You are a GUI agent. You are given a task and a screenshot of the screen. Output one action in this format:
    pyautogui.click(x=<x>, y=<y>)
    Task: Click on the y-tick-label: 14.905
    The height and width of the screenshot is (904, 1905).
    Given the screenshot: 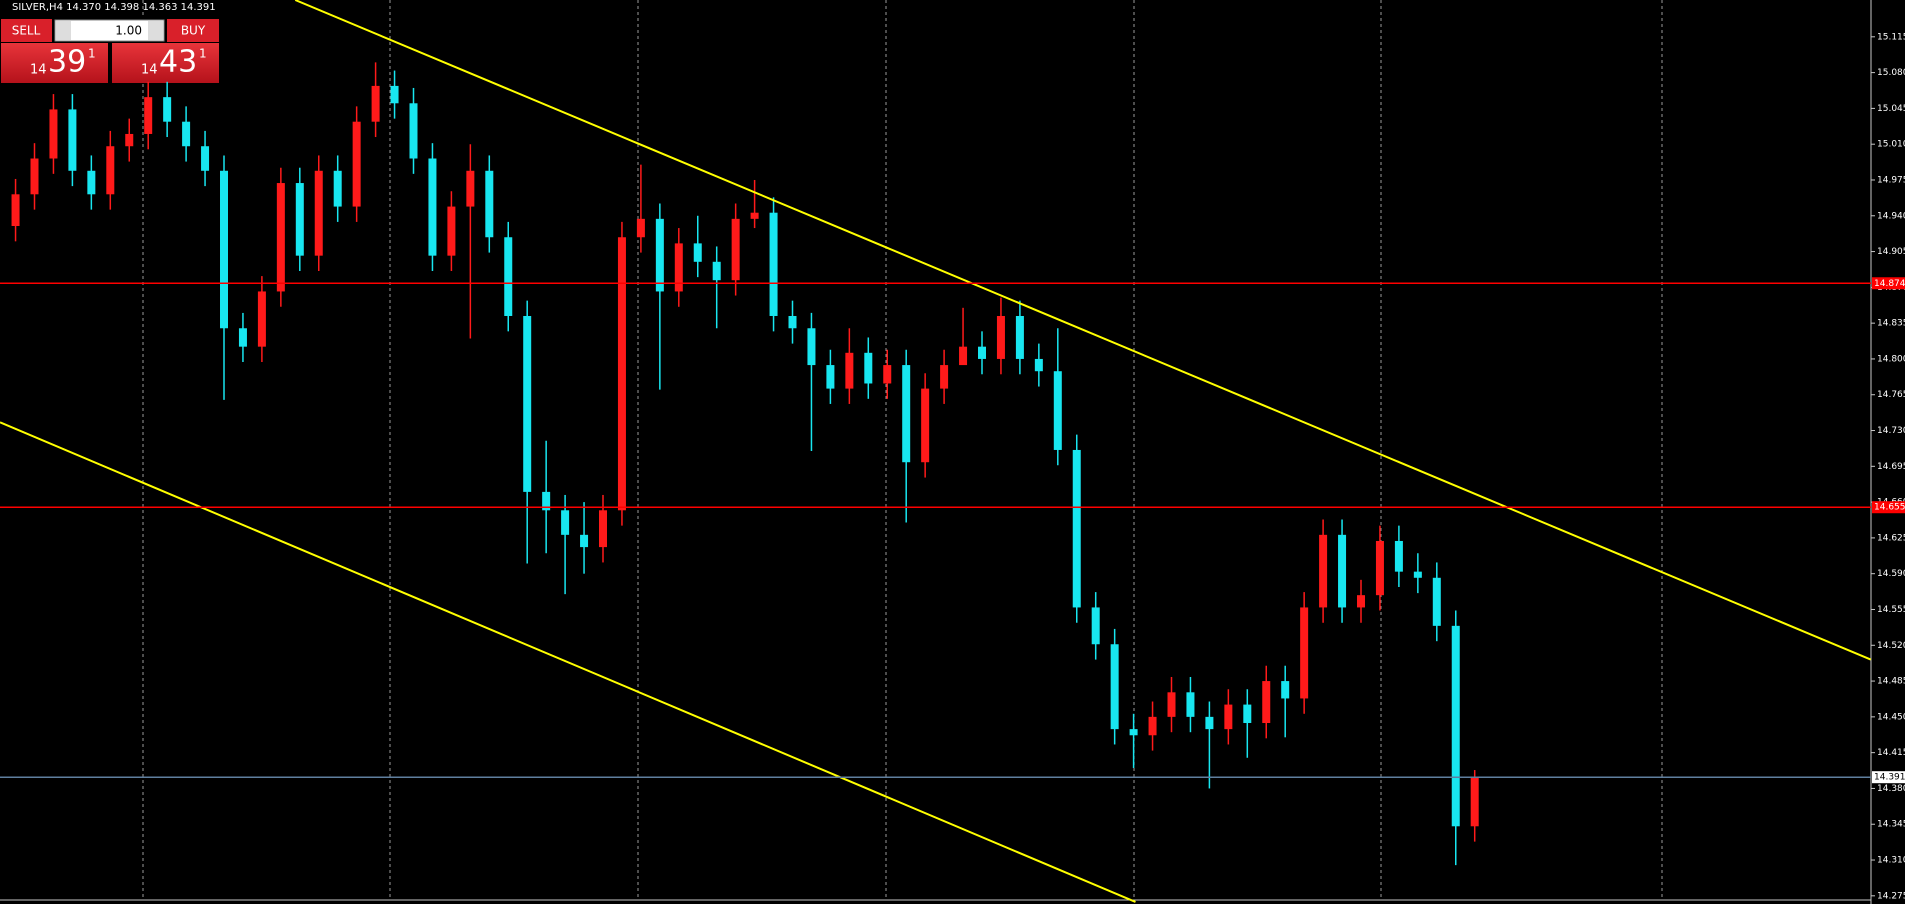 What is the action you would take?
    pyautogui.click(x=1891, y=252)
    